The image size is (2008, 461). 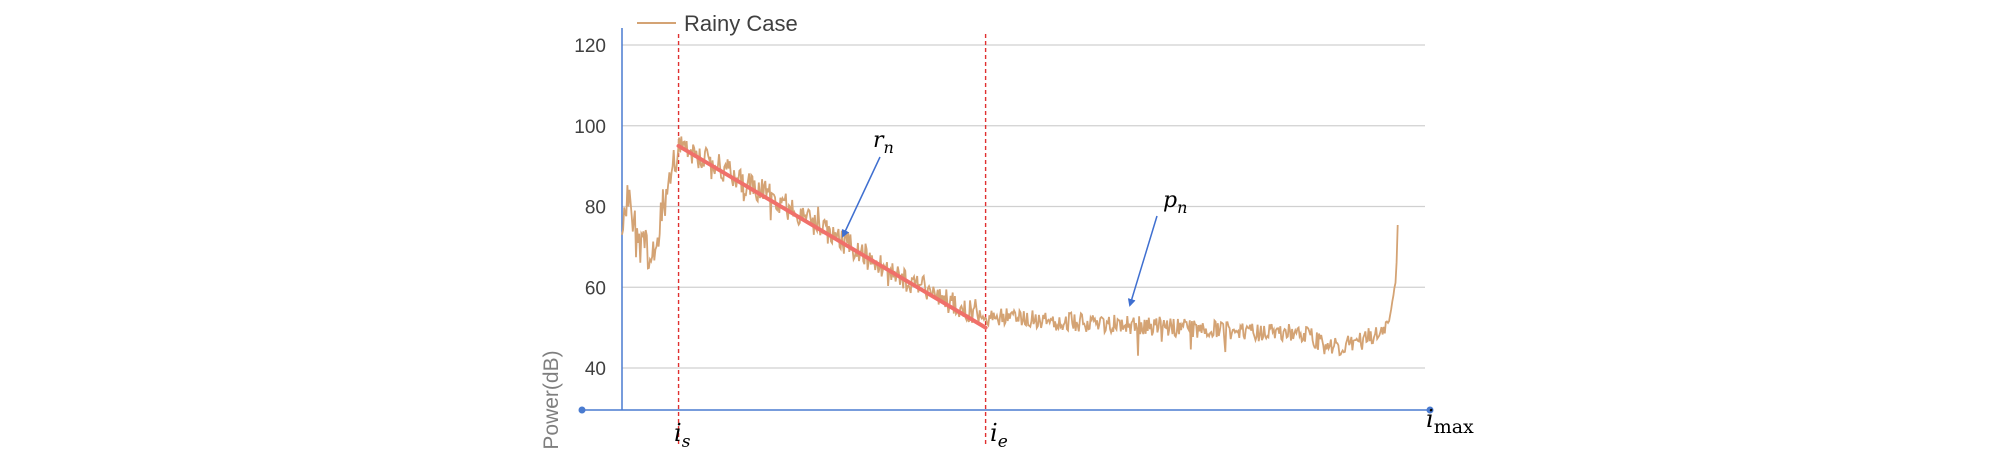 What do you see at coordinates (1430, 410) in the screenshot?
I see `x-axis-end-dot` at bounding box center [1430, 410].